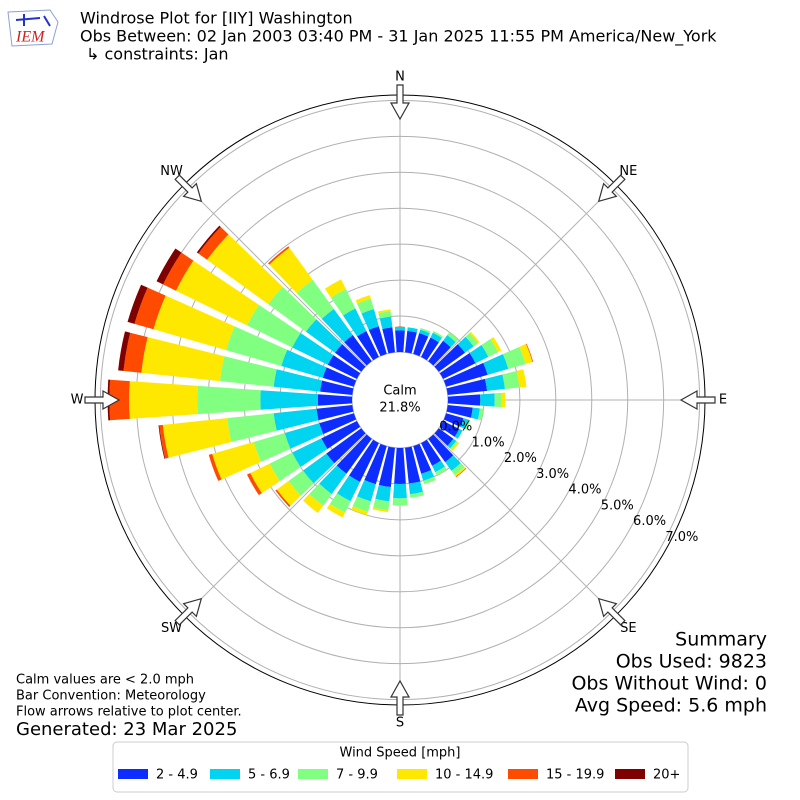 This screenshot has width=800, height=800. What do you see at coordinates (105, 680) in the screenshot?
I see `note: Calm values are < 2.0 mph` at bounding box center [105, 680].